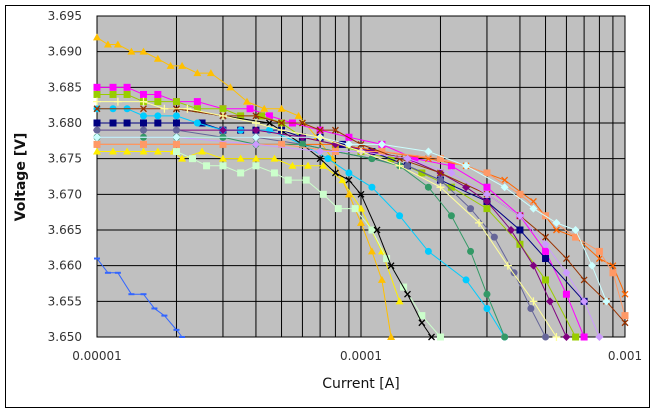 This screenshot has height=413, width=656. What do you see at coordinates (625, 356) in the screenshot?
I see `x-tick-label: 0.001` at bounding box center [625, 356].